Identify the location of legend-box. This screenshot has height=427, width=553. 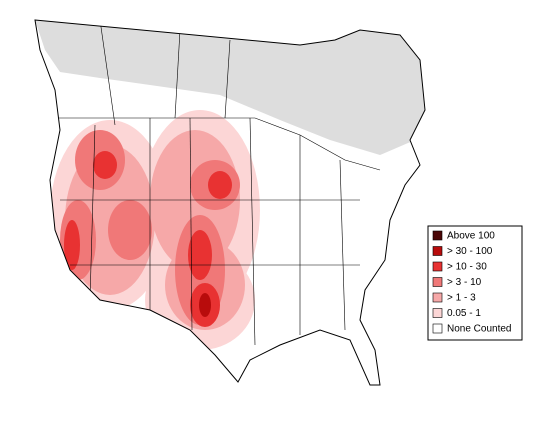
(475, 283).